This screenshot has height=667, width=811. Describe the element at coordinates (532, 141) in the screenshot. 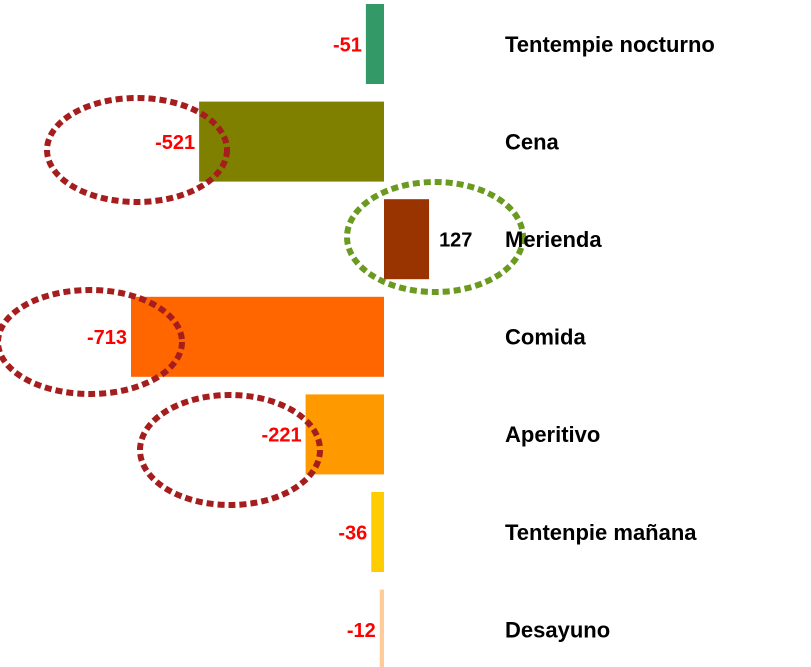

I see `category-label: Cena` at that location.